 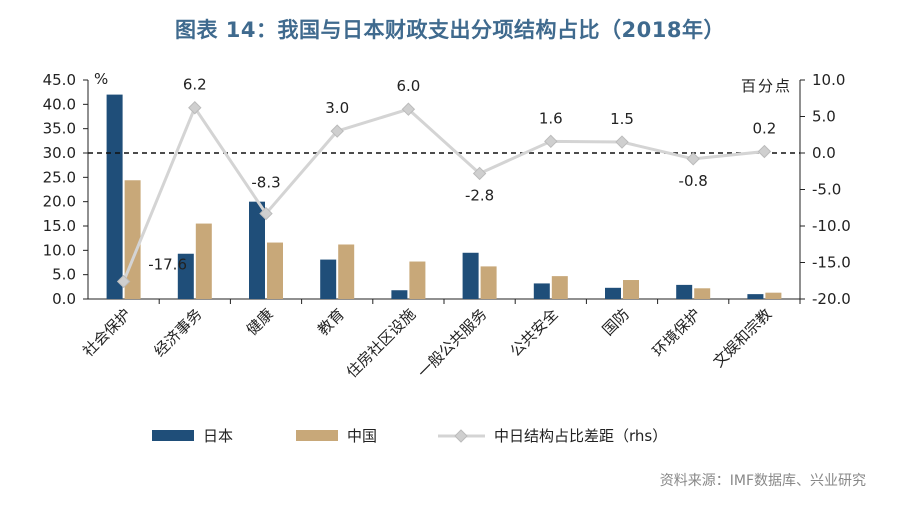 I want to click on category-label: 国防, so click(x=616, y=322).